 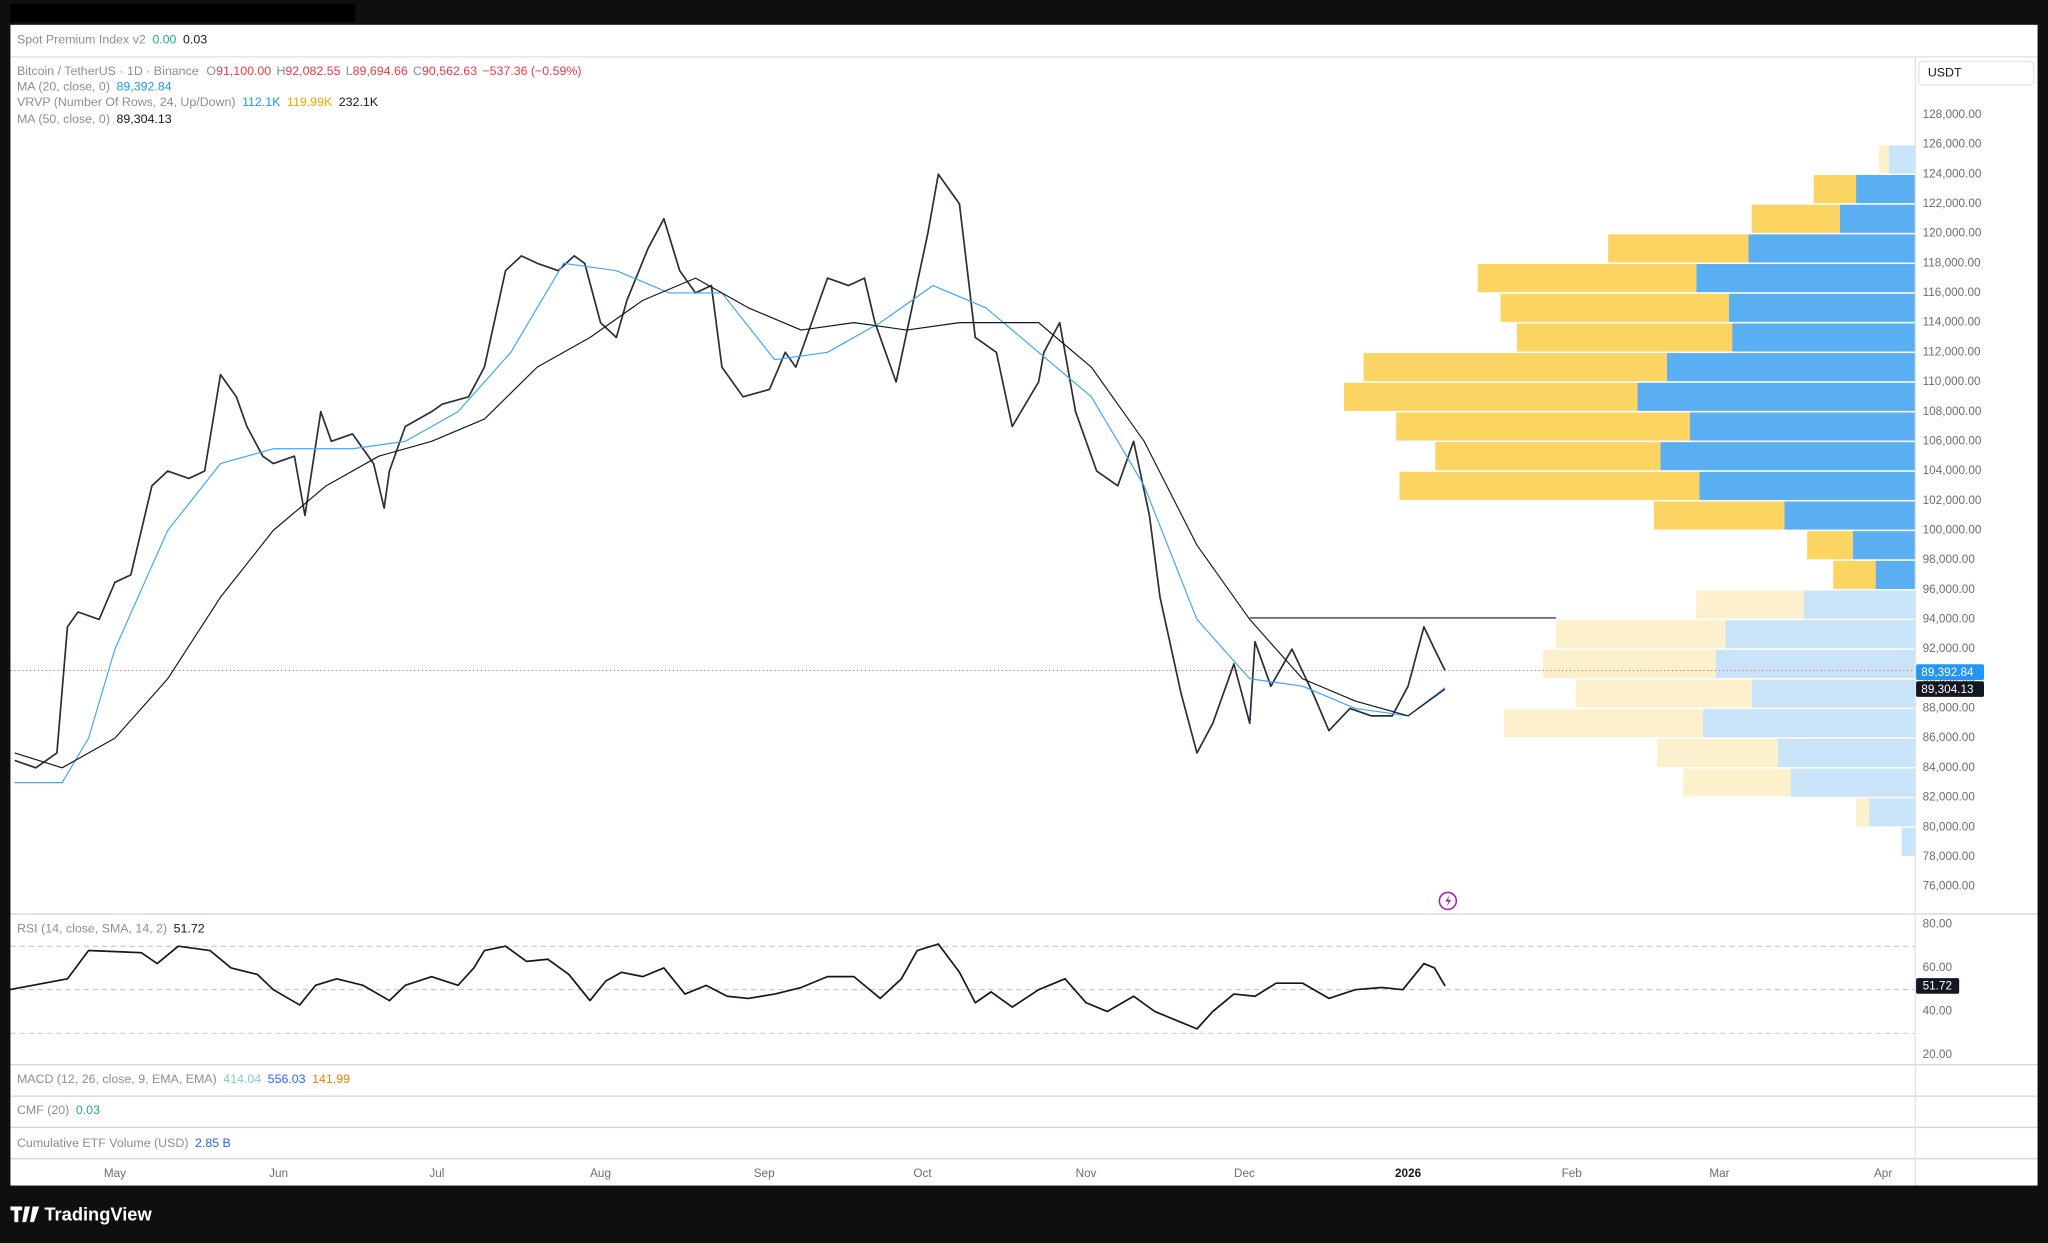 I want to click on y-tick-label: 84,000.00, so click(x=1949, y=767).